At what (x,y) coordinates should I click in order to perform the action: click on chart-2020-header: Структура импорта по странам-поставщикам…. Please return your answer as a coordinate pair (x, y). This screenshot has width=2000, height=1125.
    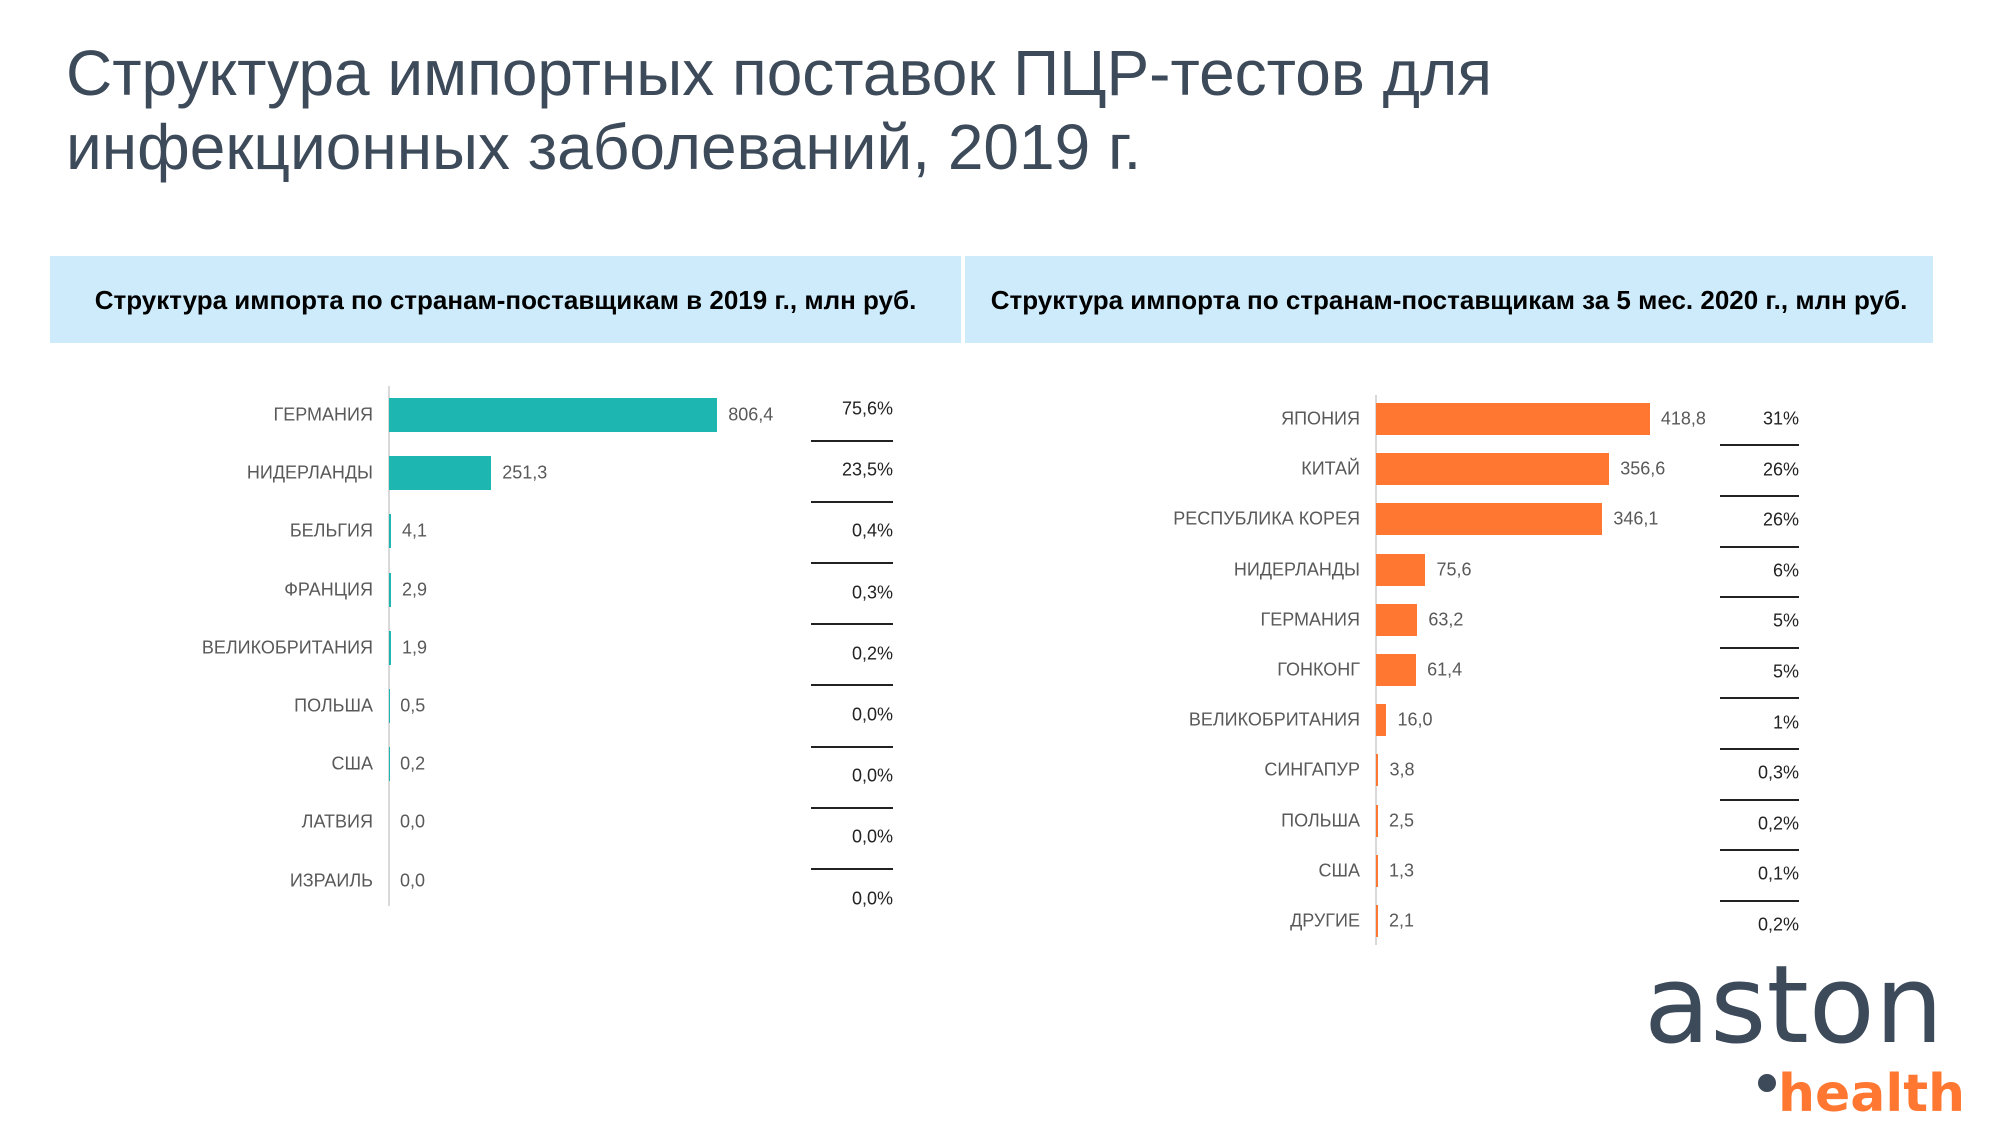
    Looking at the image, I should click on (1449, 299).